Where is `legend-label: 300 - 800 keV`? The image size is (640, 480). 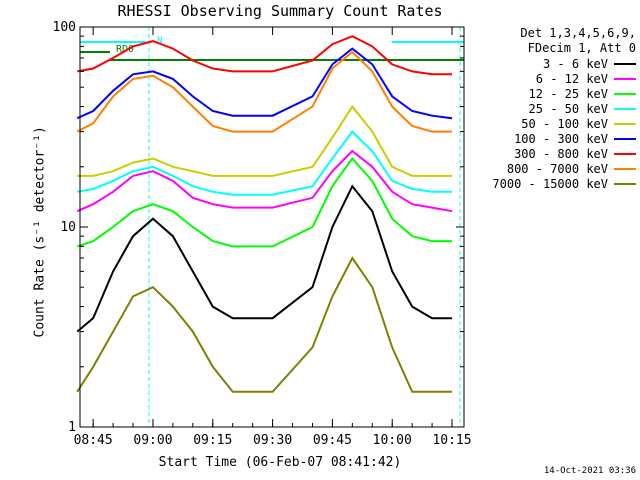 legend-label: 300 - 800 keV is located at coordinates (561, 153).